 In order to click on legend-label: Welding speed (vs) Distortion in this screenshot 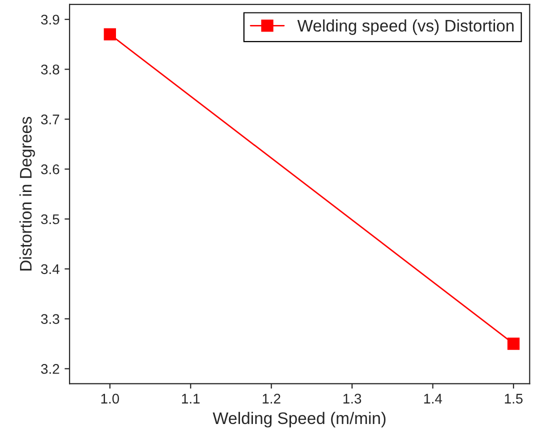, I will do `click(405, 27)`.